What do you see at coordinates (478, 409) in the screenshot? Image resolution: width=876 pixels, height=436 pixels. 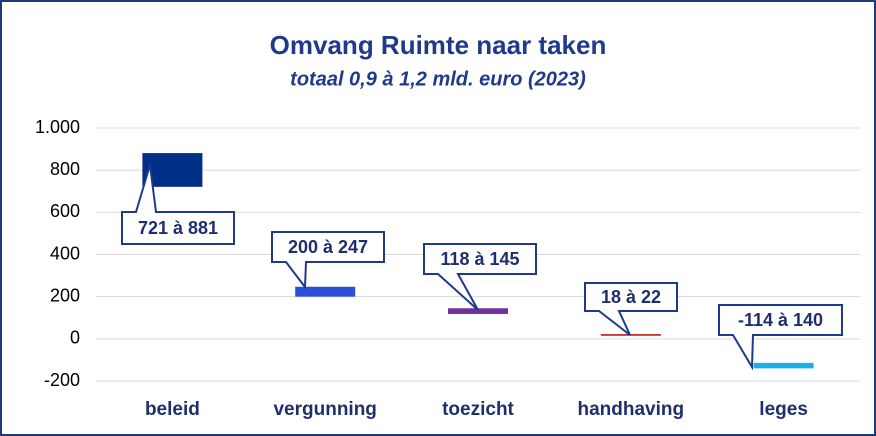 I see `x-tick-label: toezicht` at bounding box center [478, 409].